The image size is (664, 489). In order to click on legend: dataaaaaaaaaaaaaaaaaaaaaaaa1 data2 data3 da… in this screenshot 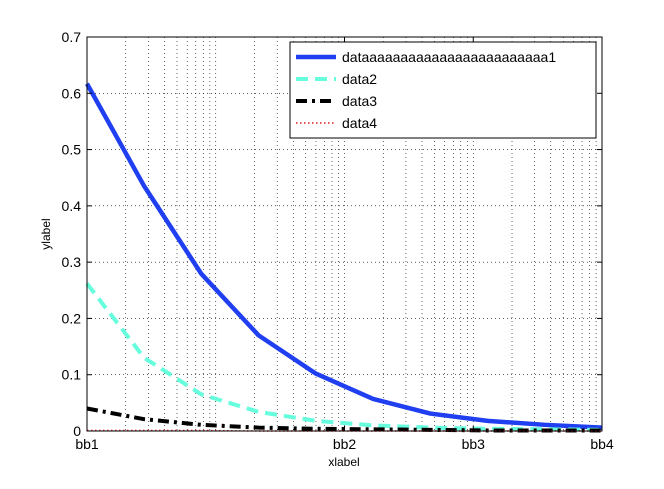, I will do `click(443, 90)`.